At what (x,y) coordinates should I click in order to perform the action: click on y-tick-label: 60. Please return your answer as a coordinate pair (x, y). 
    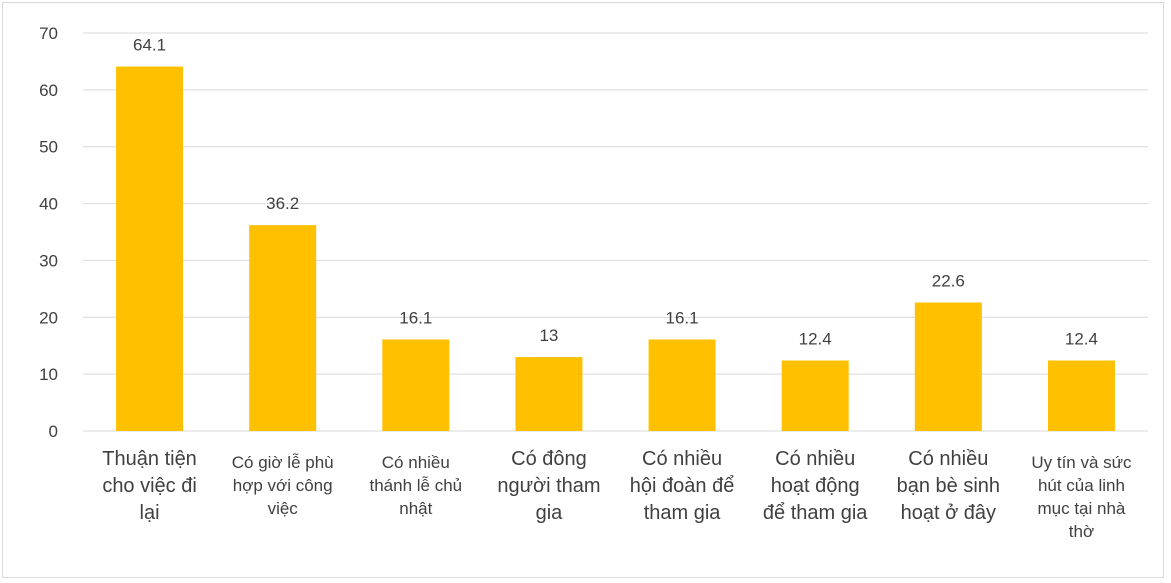
    Looking at the image, I should click on (48, 90).